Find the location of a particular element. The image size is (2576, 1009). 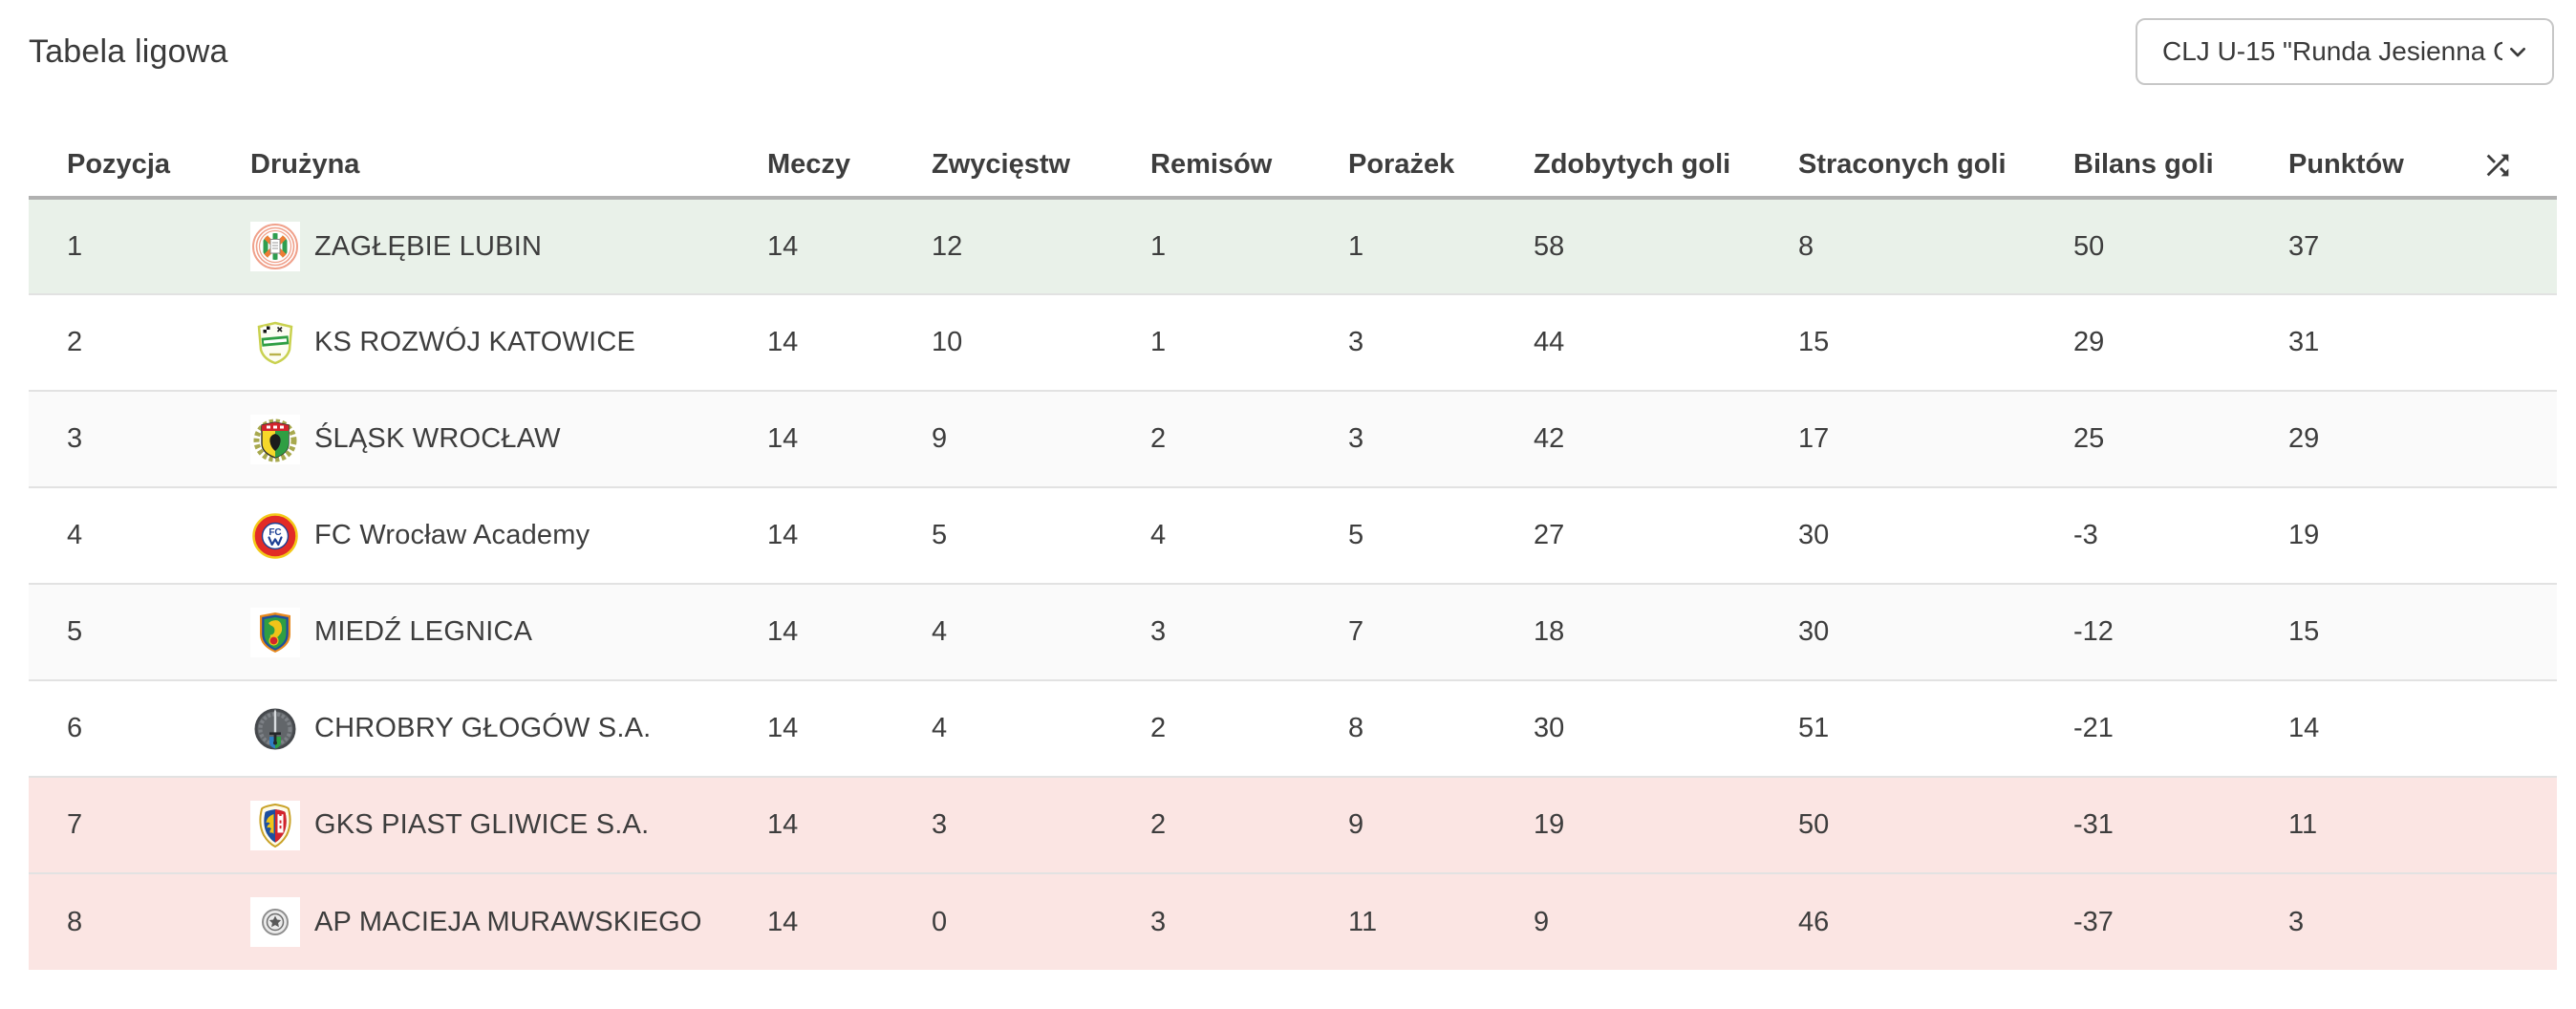

ap-macieja-murawskiego-badge is located at coordinates (275, 922).